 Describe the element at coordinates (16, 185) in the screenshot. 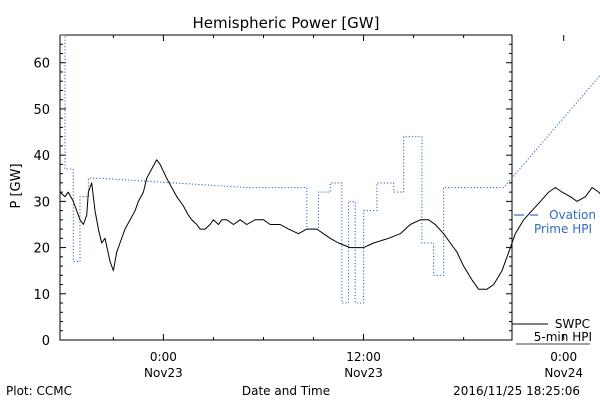

I see `y-axis-label: P [GW]` at that location.